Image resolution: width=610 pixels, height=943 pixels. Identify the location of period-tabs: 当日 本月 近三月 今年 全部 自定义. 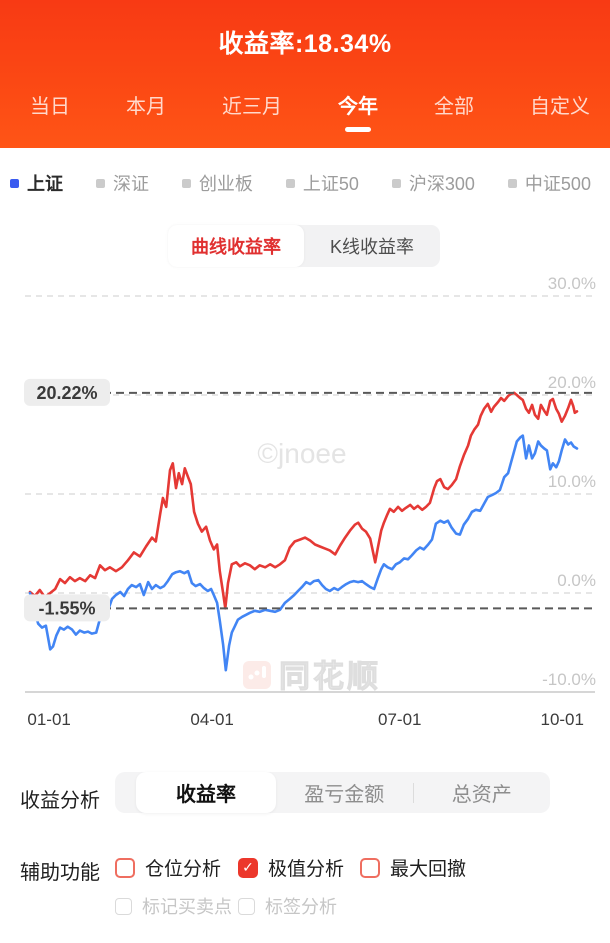
(305, 113).